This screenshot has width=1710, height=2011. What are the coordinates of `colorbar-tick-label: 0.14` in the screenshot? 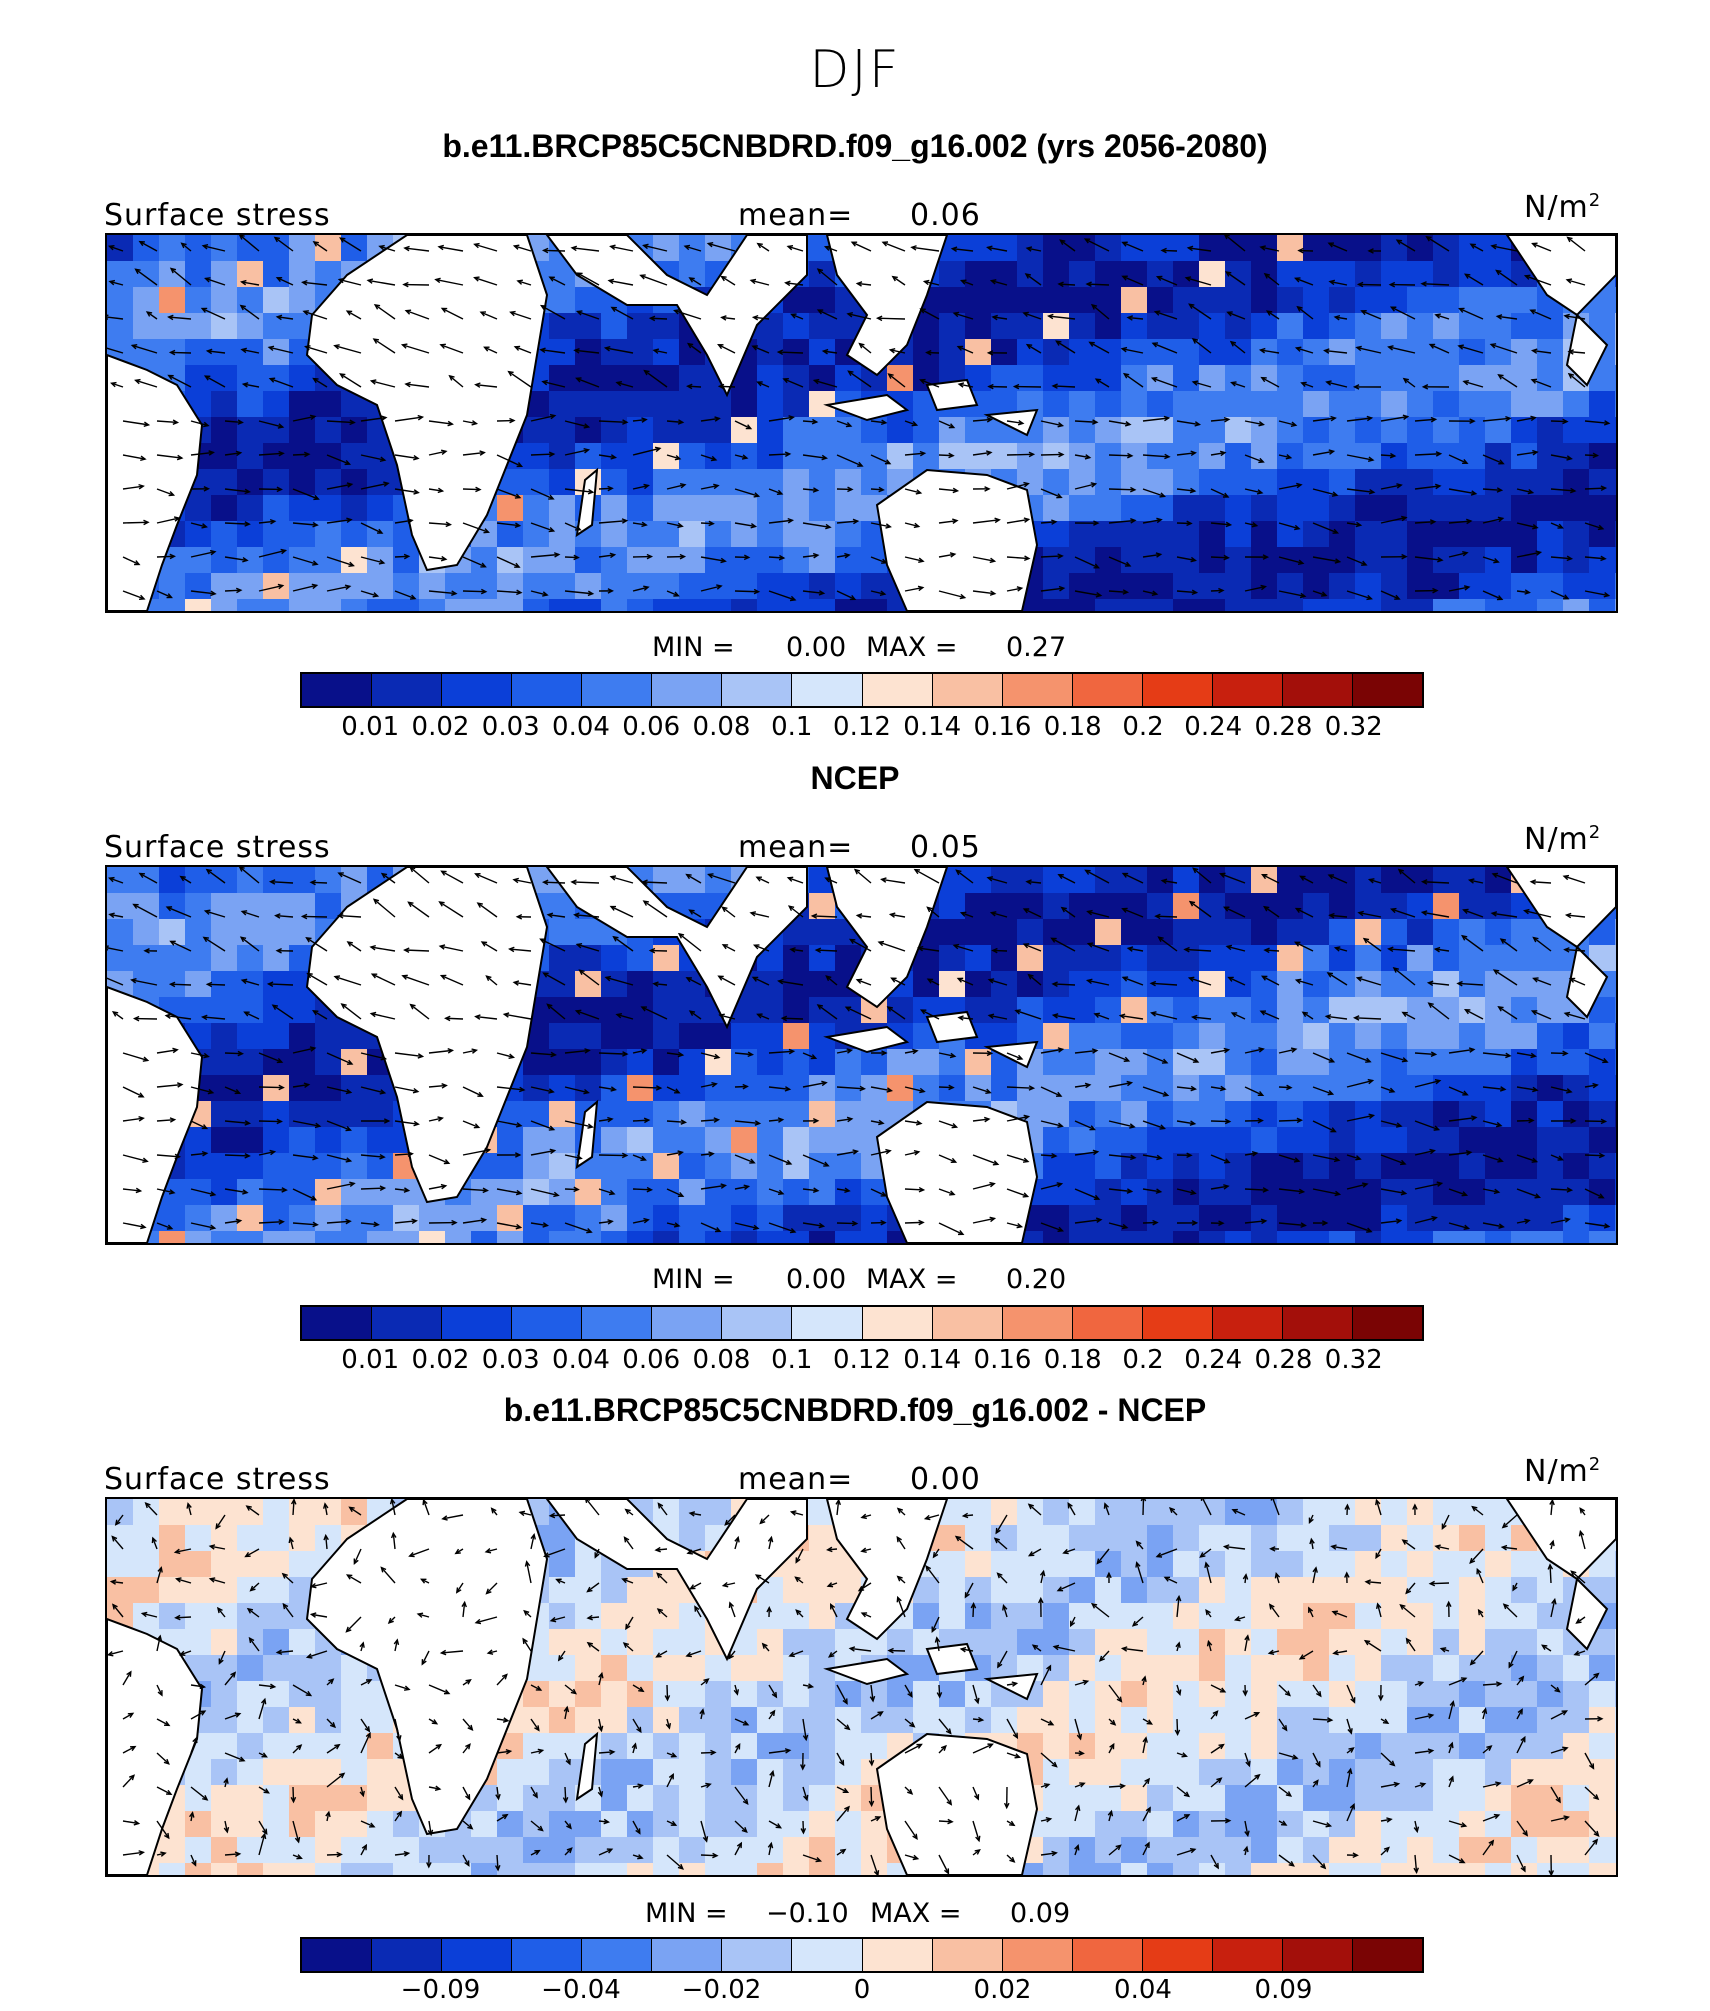 It's located at (932, 1360).